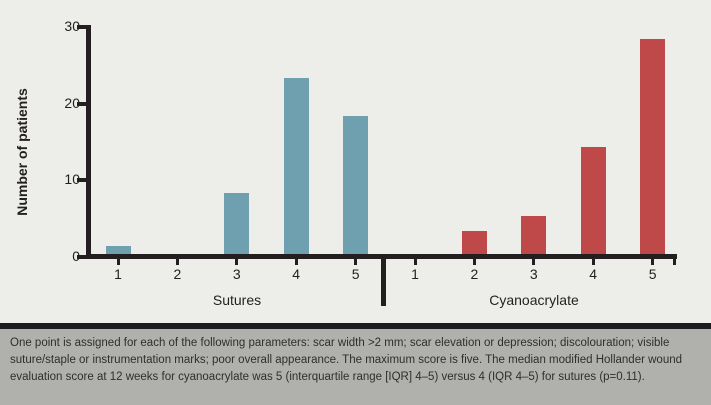 The image size is (711, 405). Describe the element at coordinates (355, 326) in the screenshot. I see `separator-bar` at that location.